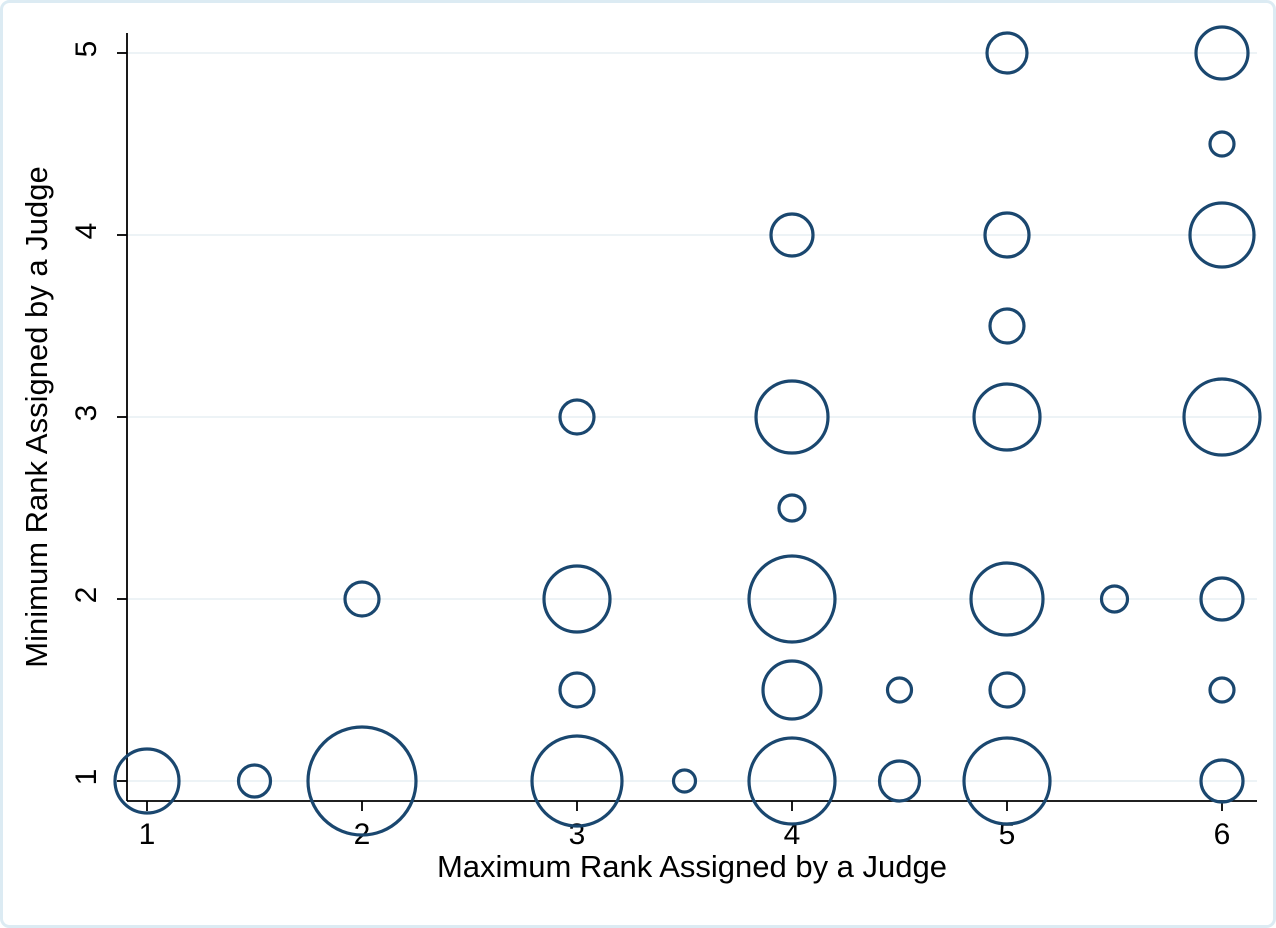 The width and height of the screenshot is (1276, 928). I want to click on x-axis-title: Maximum Rank Assigned by a Judge, so click(692, 866).